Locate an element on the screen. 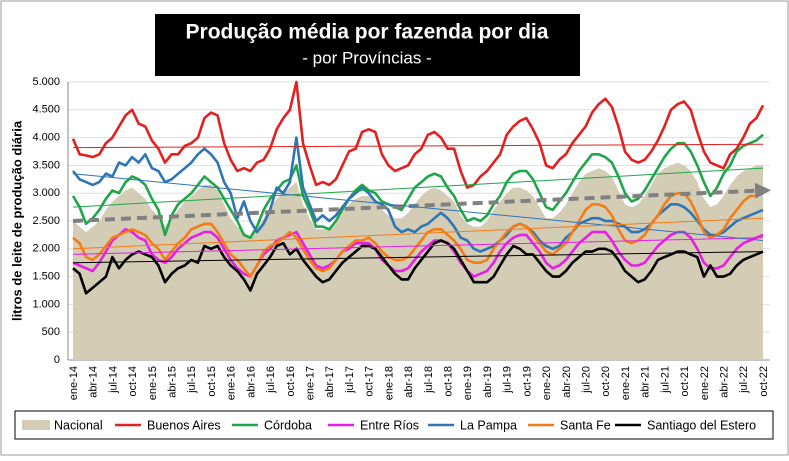 Image resolution: width=789 pixels, height=461 pixels. x-tick-label: oct-21 is located at coordinates (685, 381).